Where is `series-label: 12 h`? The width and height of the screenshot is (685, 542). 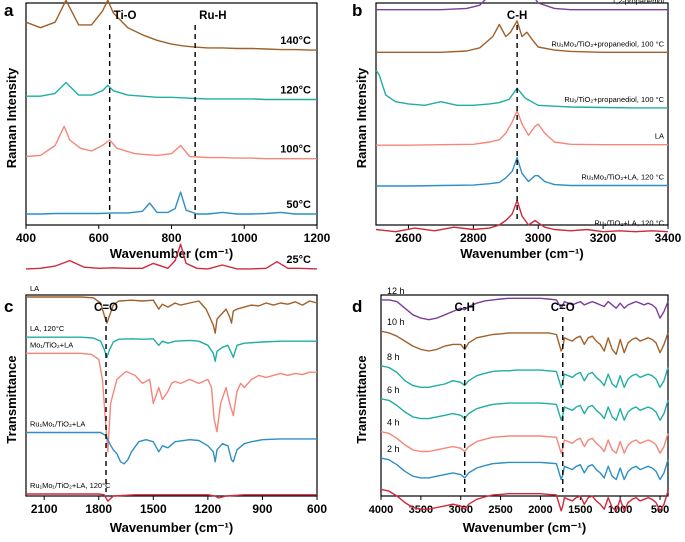 series-label: 12 h is located at coordinates (396, 291).